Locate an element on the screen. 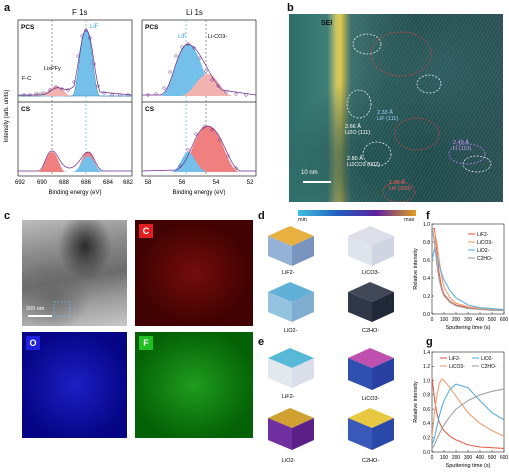 The height and width of the screenshot is (475, 509). y-tick-label: 0.4 is located at coordinates (426, 424).